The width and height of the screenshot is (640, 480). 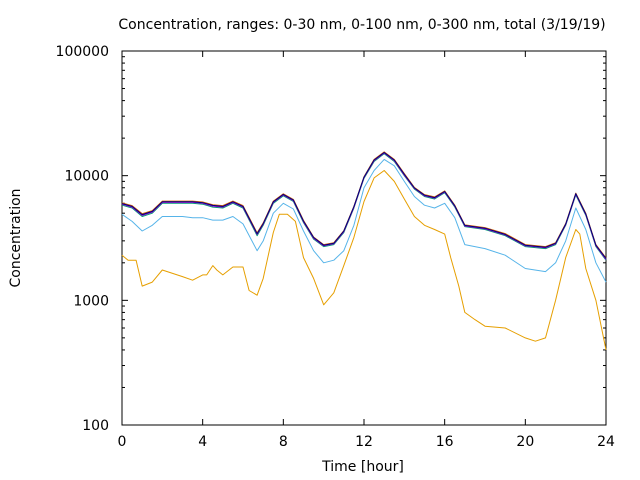 I want to click on y-tick-label: 10000, so click(x=86, y=177).